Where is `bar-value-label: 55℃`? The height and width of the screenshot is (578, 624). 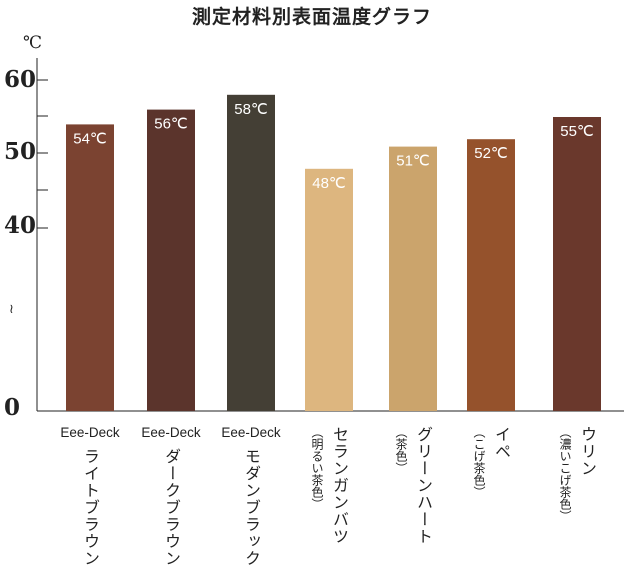
bar-value-label: 55℃ is located at coordinates (577, 131).